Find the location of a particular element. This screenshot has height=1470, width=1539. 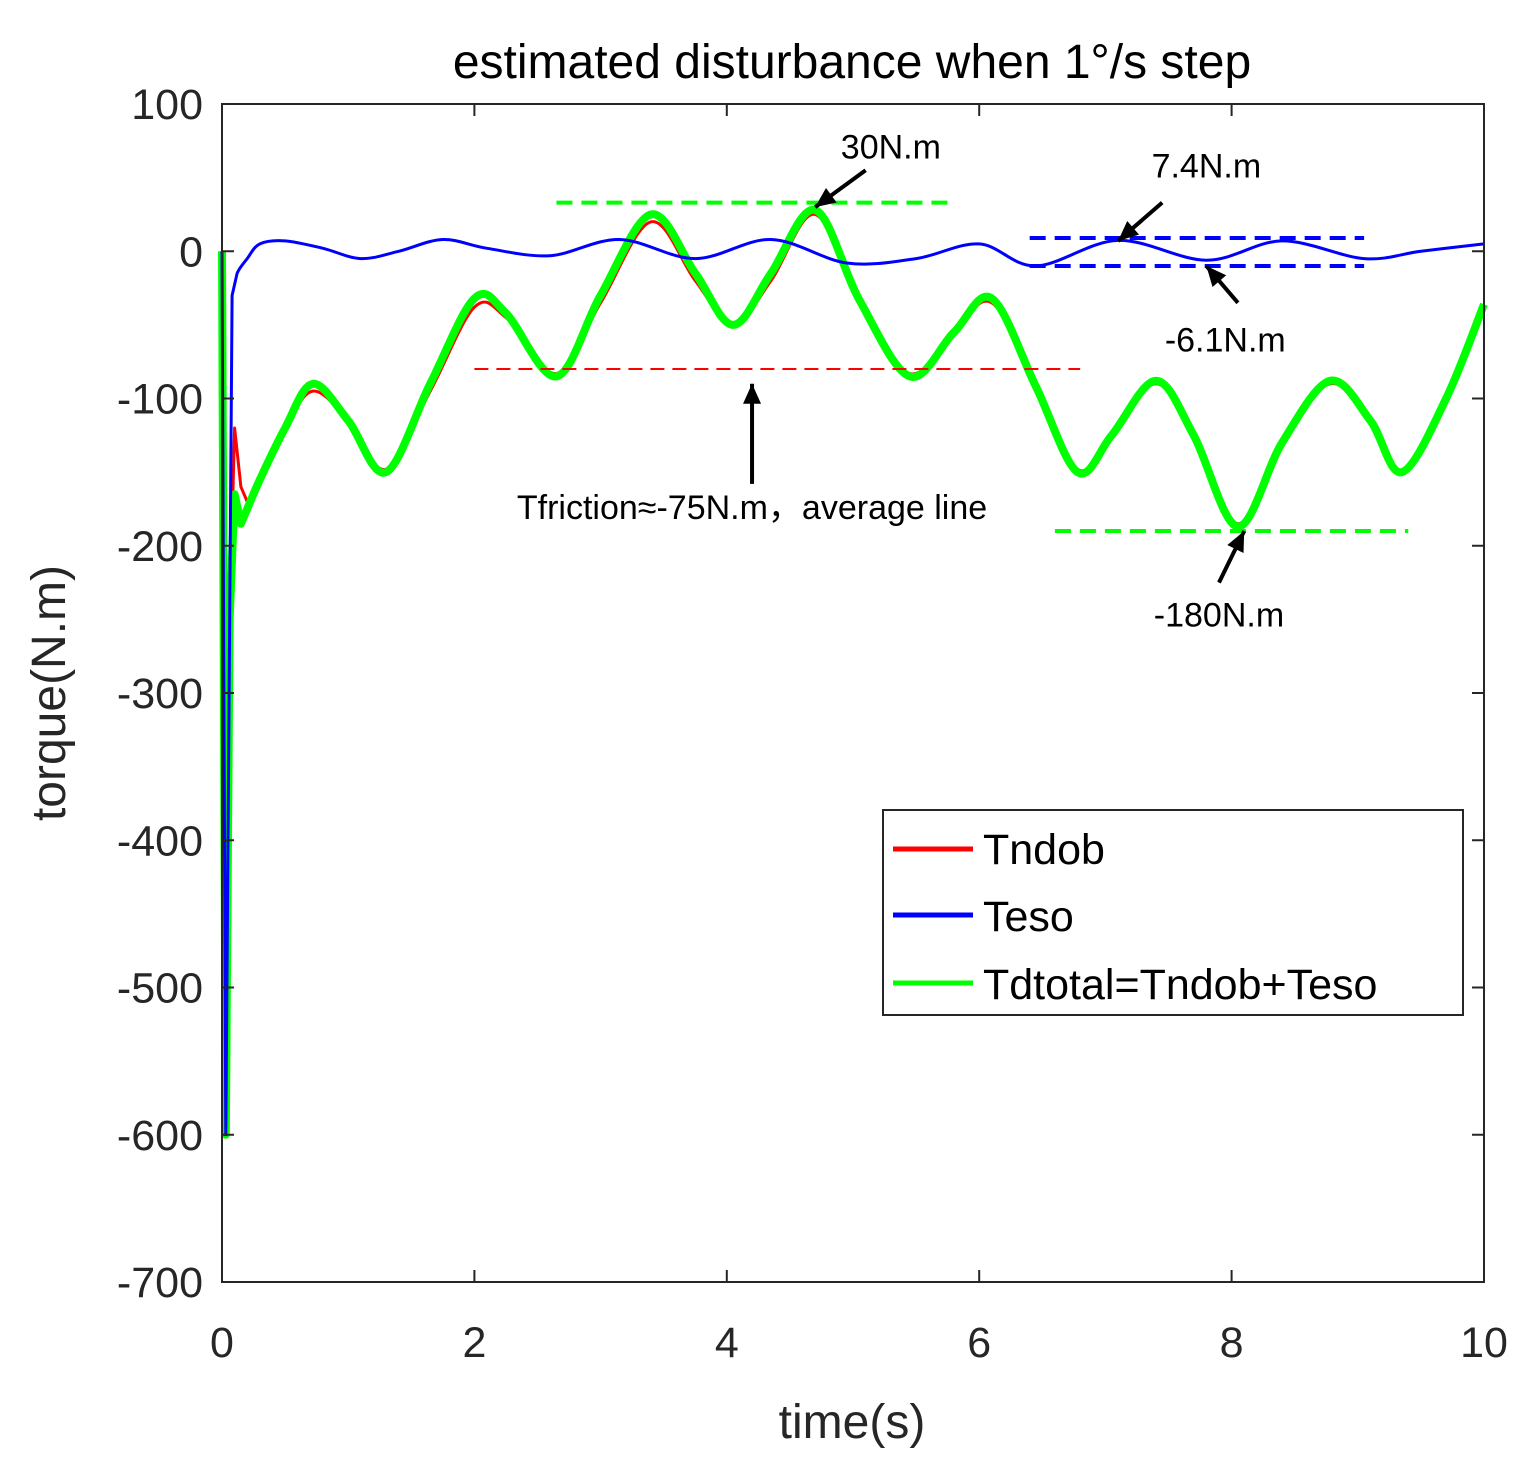

annotation-text: -6.1N.m is located at coordinates (1225, 340).